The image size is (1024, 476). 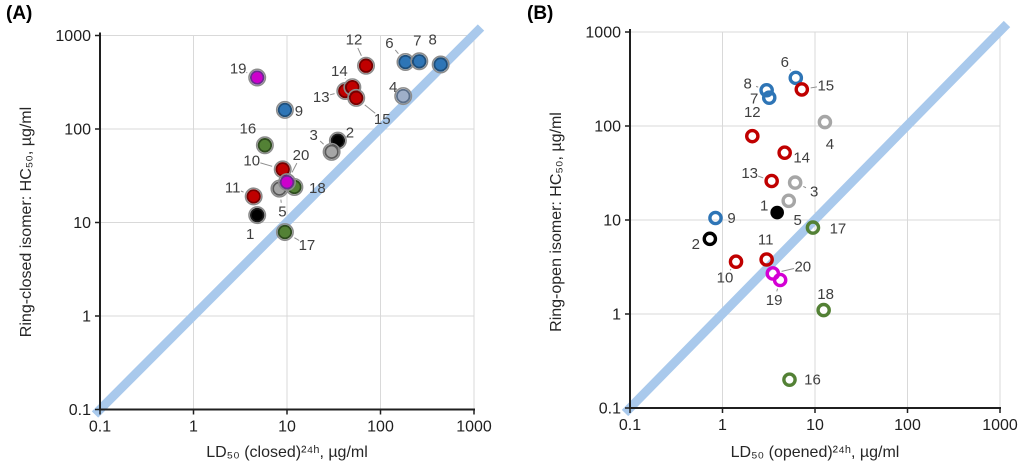 I want to click on panel-a-point-label-9: 9, so click(x=299, y=111).